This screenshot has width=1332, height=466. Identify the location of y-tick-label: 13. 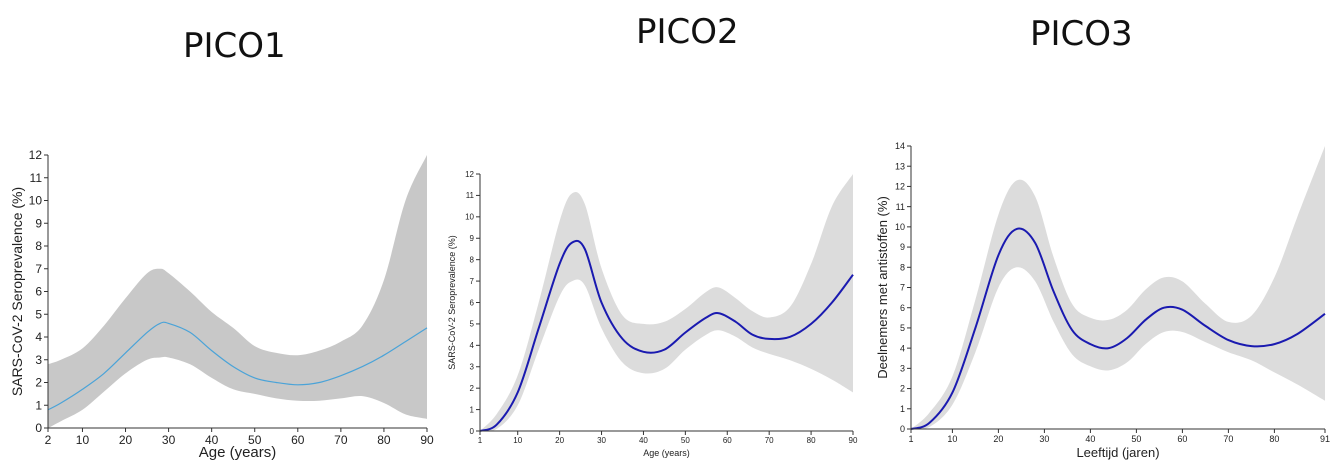
(900, 166).